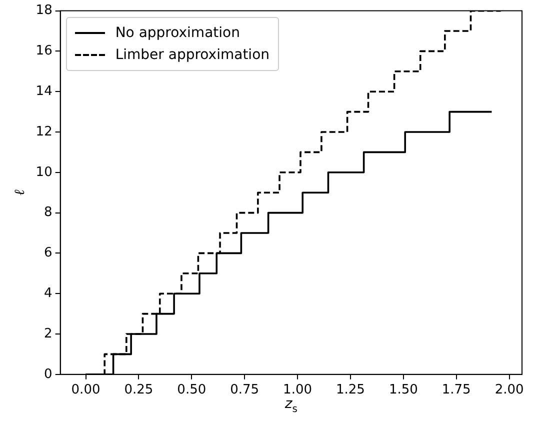 The image size is (539, 423). I want to click on x-tick-label: 1.00, so click(297, 390).